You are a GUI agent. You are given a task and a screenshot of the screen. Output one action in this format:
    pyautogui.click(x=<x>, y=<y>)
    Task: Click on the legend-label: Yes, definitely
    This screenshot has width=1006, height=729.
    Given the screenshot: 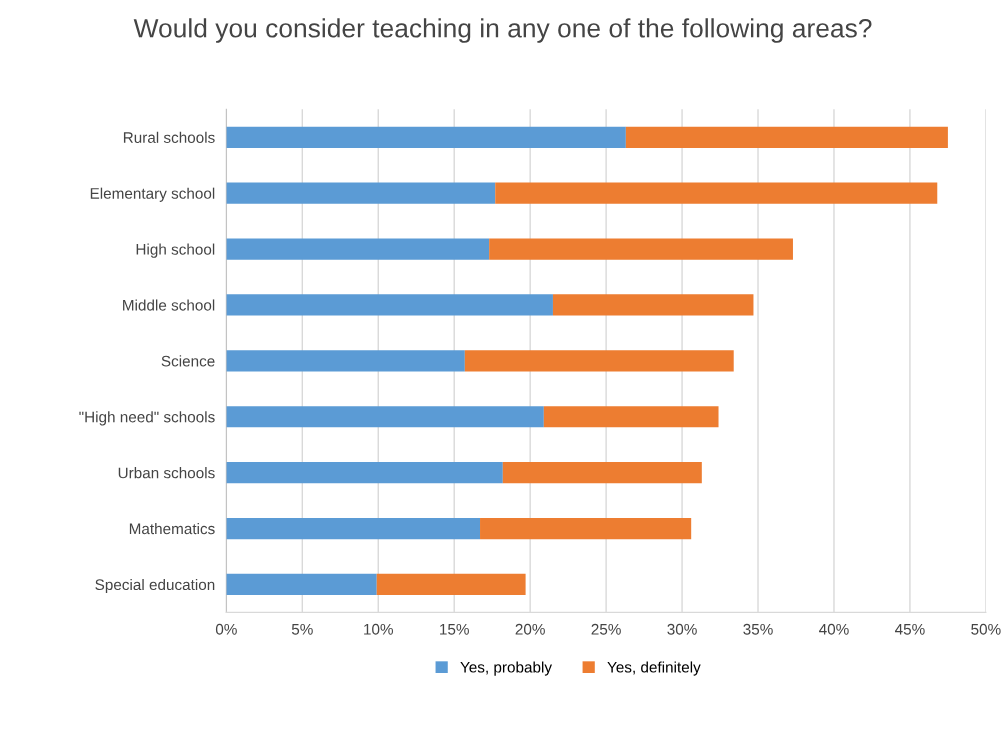 What is the action you would take?
    pyautogui.click(x=654, y=668)
    